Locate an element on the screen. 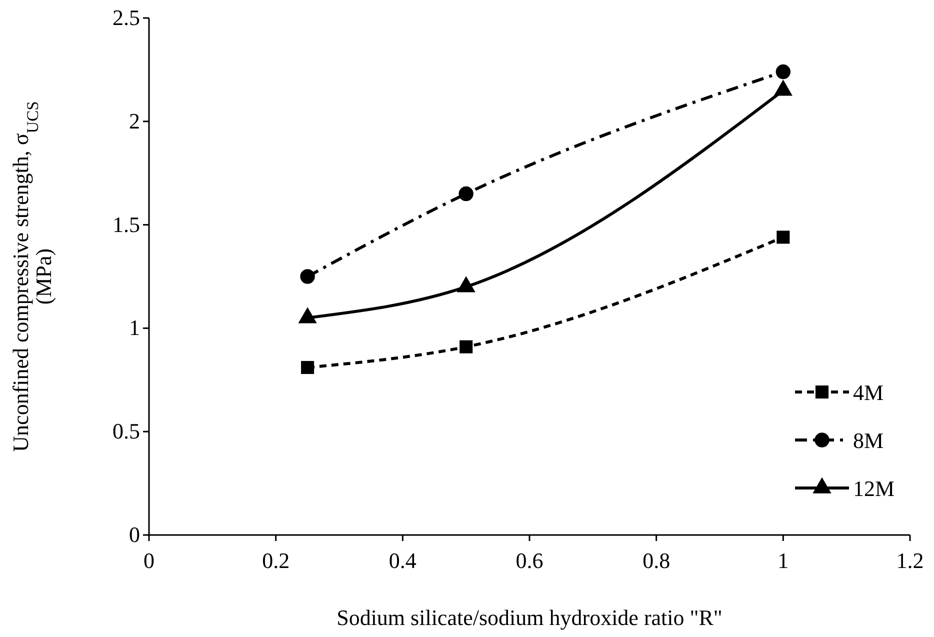 This screenshot has height=637, width=934. legend-label: 4M is located at coordinates (868, 392).